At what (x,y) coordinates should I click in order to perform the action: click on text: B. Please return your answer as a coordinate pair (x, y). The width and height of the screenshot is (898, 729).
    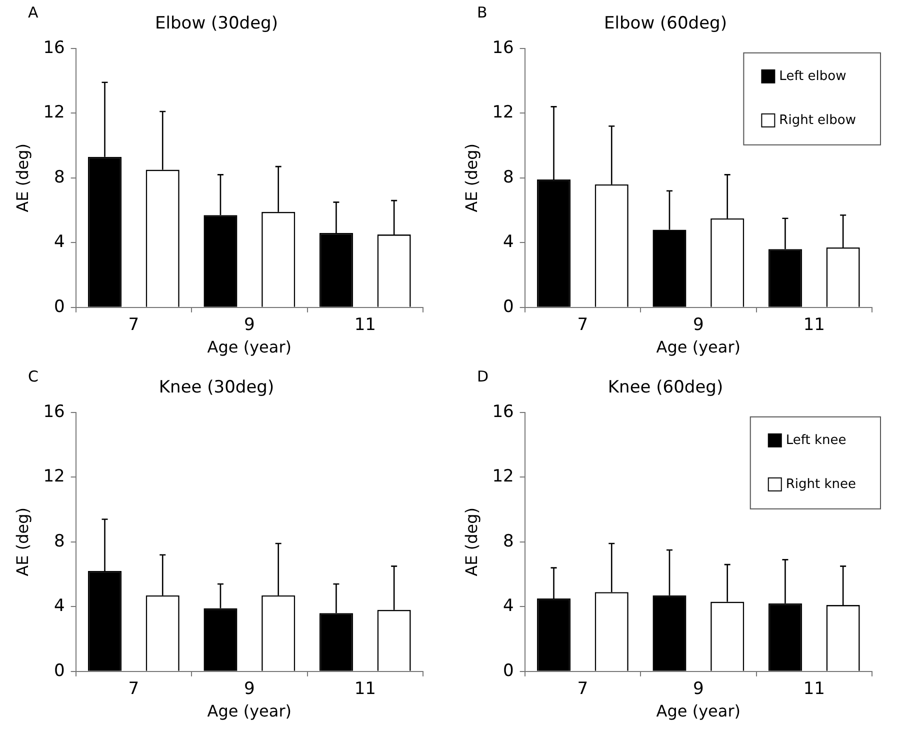
    Looking at the image, I should click on (482, 12).